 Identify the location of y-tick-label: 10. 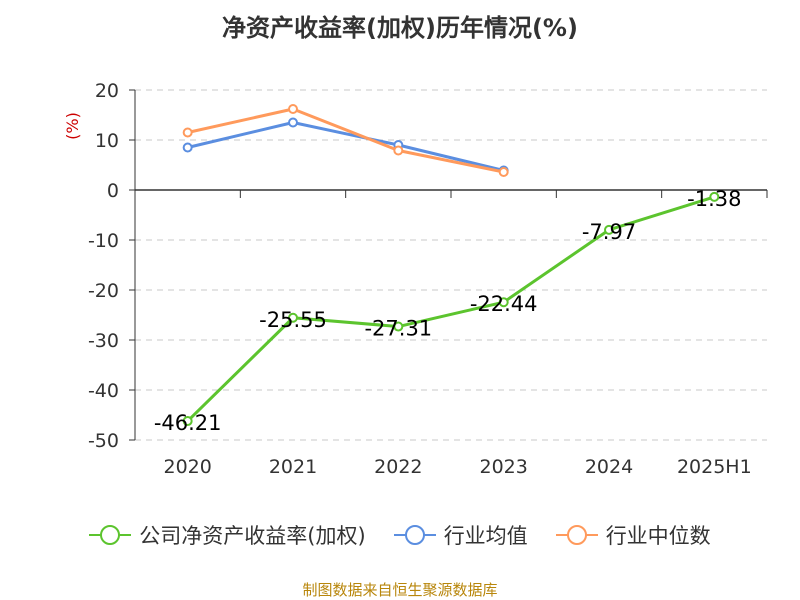
(107, 141).